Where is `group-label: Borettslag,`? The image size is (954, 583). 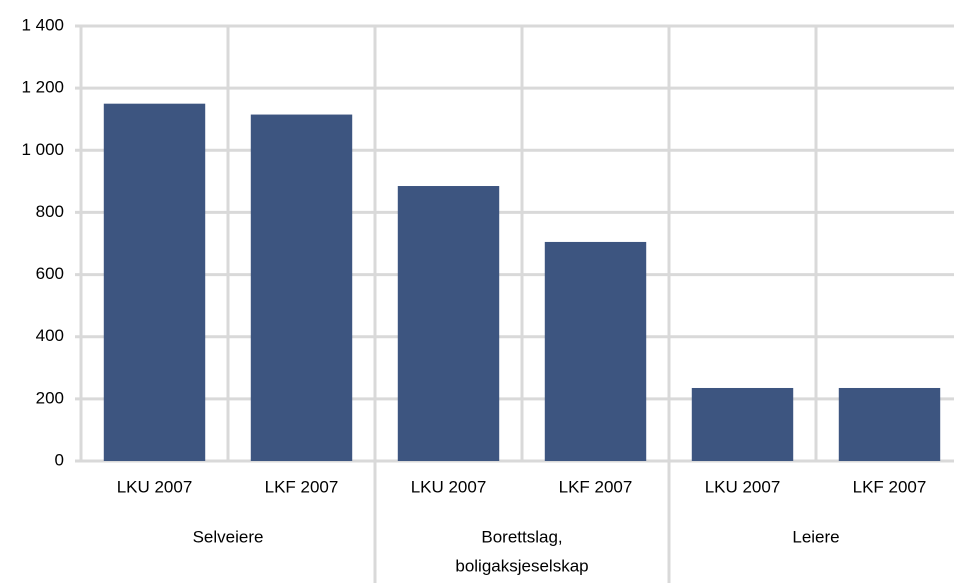 group-label: Borettslag, is located at coordinates (521, 536).